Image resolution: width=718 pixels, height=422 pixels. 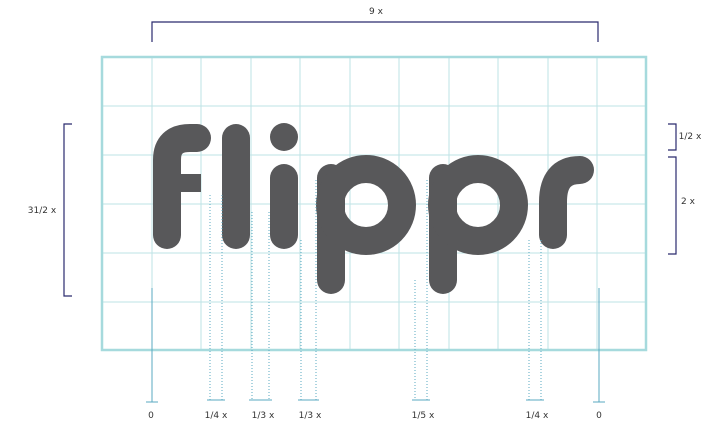 What do you see at coordinates (672, 205) in the screenshot?
I see `right-bottom-bracket` at bounding box center [672, 205].